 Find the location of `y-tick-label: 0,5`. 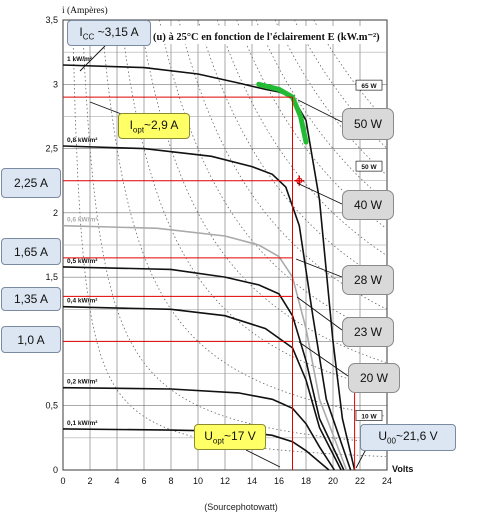

y-tick-label: 0,5 is located at coordinates (51, 406).